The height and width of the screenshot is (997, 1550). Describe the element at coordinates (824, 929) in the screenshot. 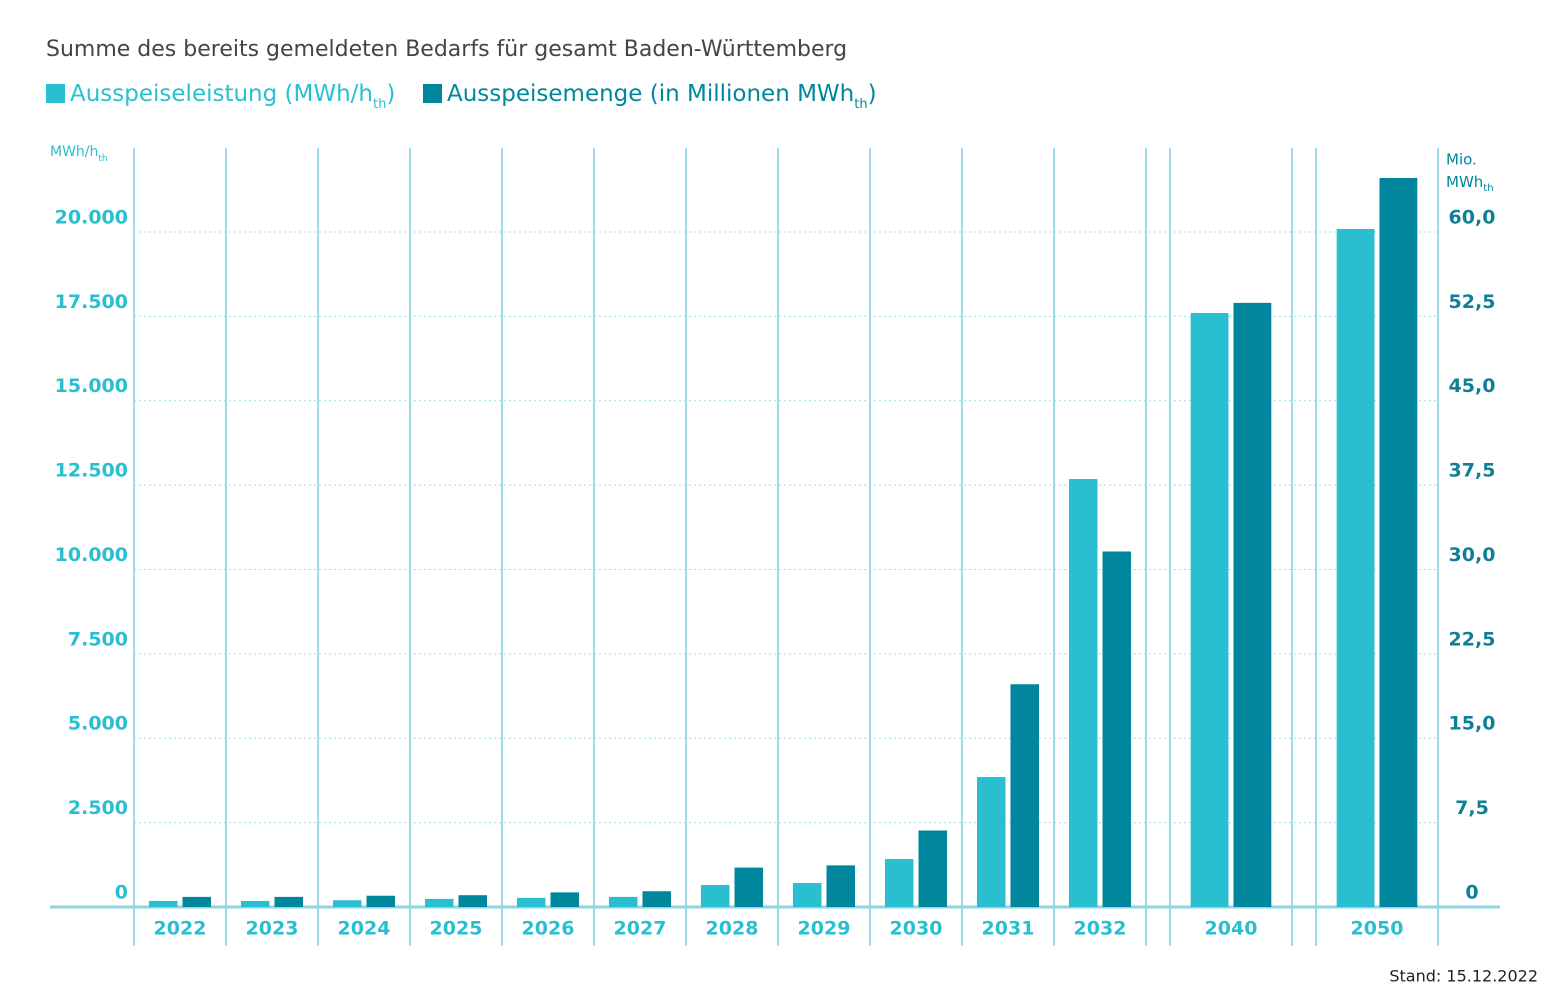

I see `x-tick-label: 2029` at that location.